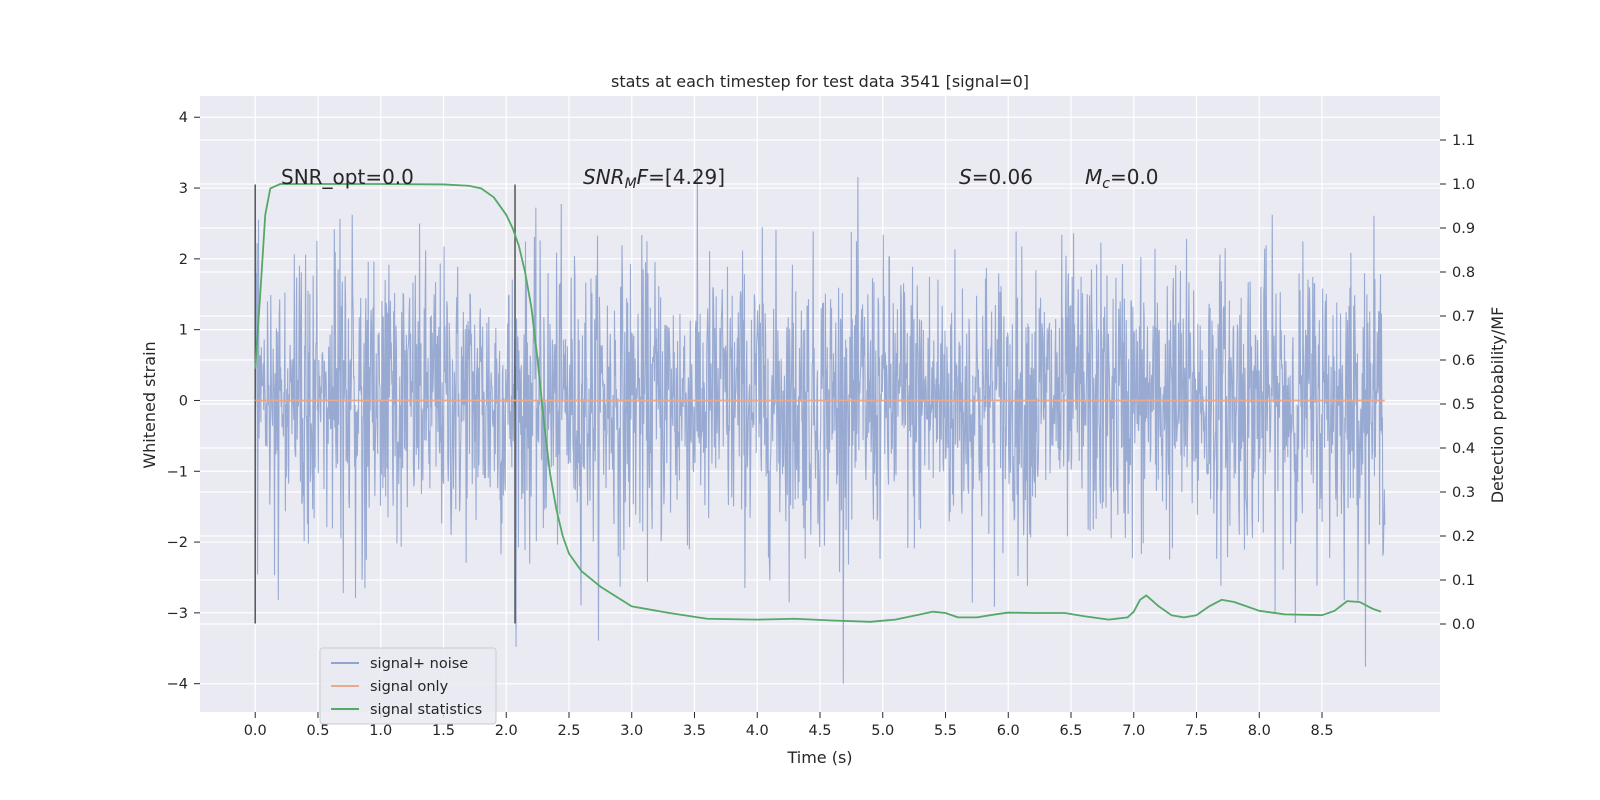 This screenshot has width=1600, height=800. What do you see at coordinates (757, 731) in the screenshot?
I see `x-tick-label: 4.0` at bounding box center [757, 731].